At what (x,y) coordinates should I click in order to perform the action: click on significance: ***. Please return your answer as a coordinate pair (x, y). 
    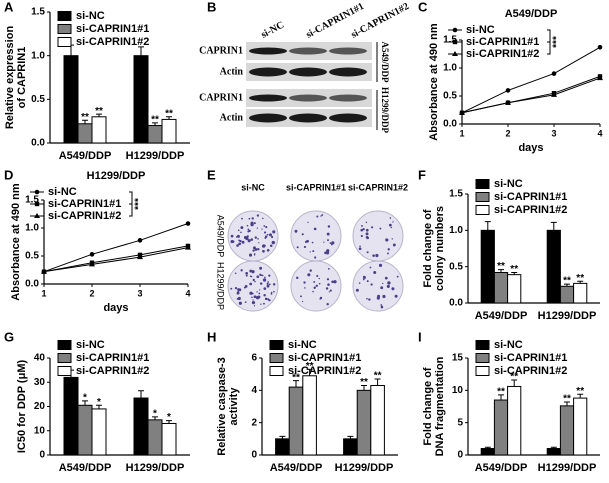
    Looking at the image, I should click on (139, 204).